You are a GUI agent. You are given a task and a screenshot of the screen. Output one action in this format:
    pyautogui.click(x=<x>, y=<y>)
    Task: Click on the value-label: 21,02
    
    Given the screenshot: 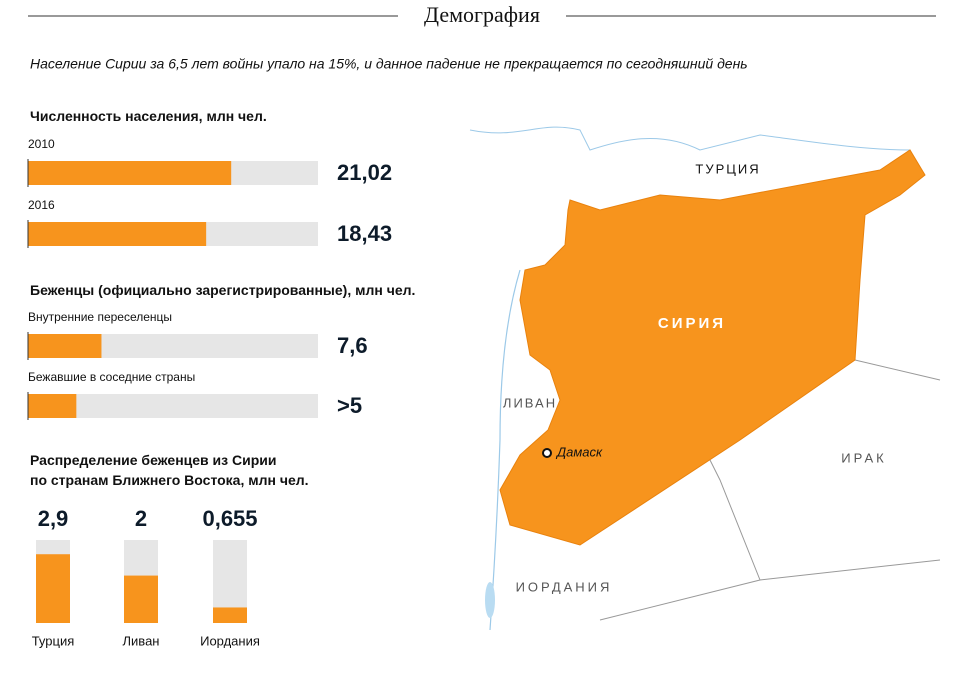 What is the action you would take?
    pyautogui.click(x=364, y=172)
    